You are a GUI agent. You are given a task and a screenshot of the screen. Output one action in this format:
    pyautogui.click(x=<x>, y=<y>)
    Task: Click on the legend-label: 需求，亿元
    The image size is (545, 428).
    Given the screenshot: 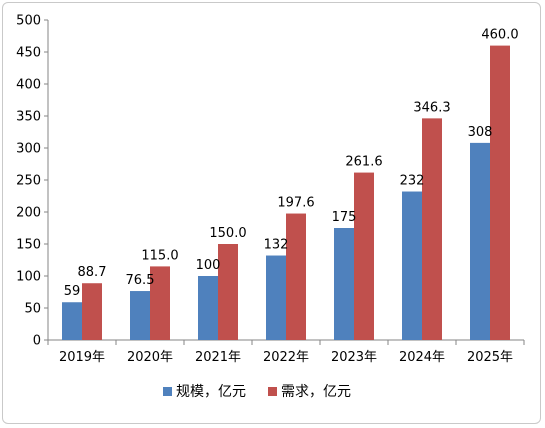 What is the action you would take?
    pyautogui.click(x=316, y=392)
    